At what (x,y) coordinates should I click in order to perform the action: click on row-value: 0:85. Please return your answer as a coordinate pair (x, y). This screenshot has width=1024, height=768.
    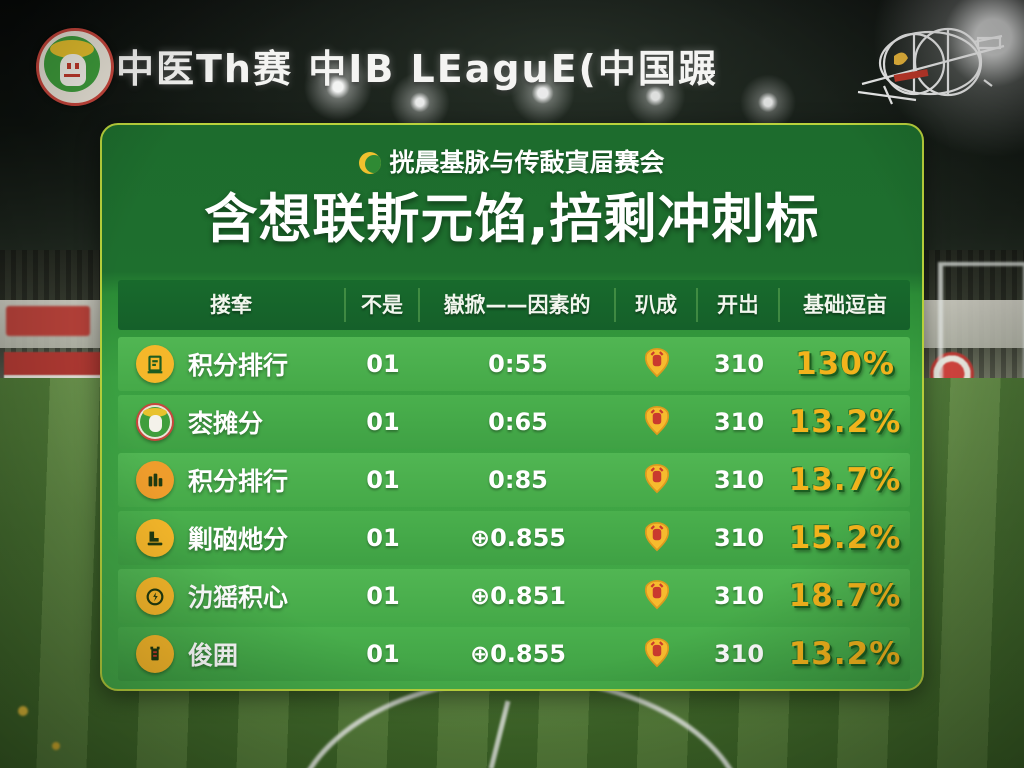
    Looking at the image, I should click on (518, 480).